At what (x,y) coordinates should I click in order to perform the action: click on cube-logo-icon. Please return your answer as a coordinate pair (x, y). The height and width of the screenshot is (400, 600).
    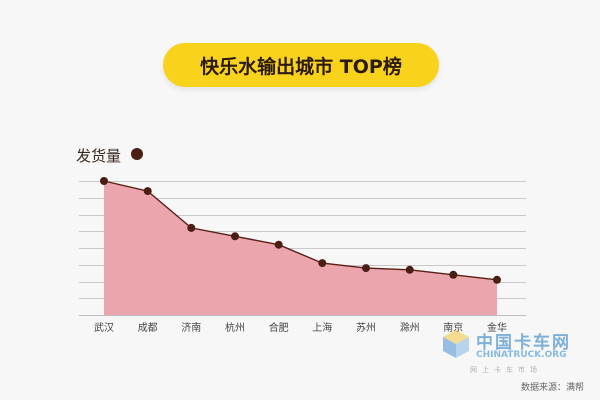
    Looking at the image, I should click on (456, 344).